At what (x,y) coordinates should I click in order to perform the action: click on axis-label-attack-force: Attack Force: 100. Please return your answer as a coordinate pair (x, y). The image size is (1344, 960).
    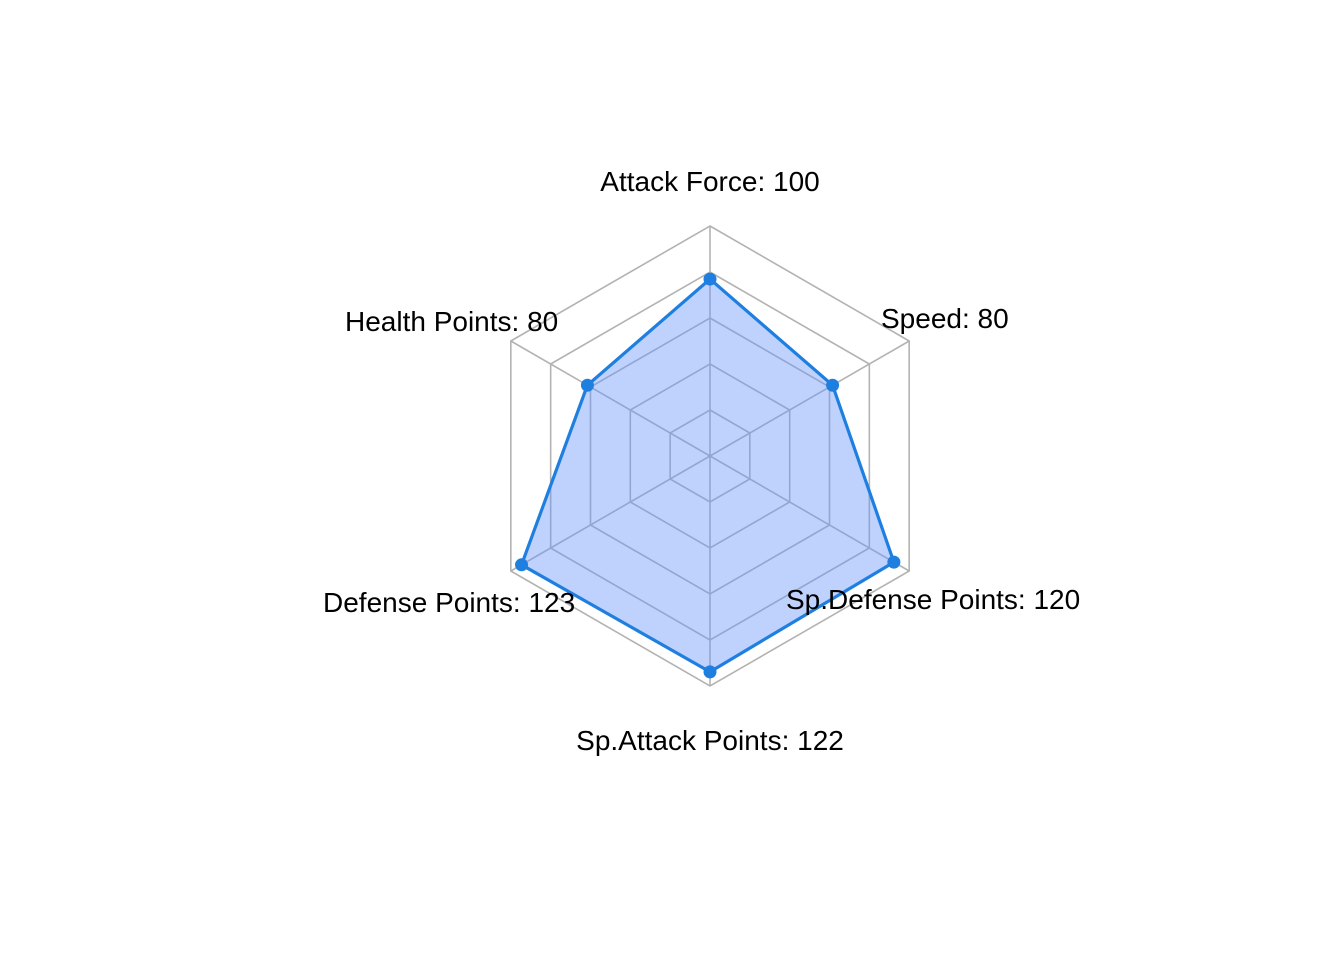
    Looking at the image, I should click on (709, 181).